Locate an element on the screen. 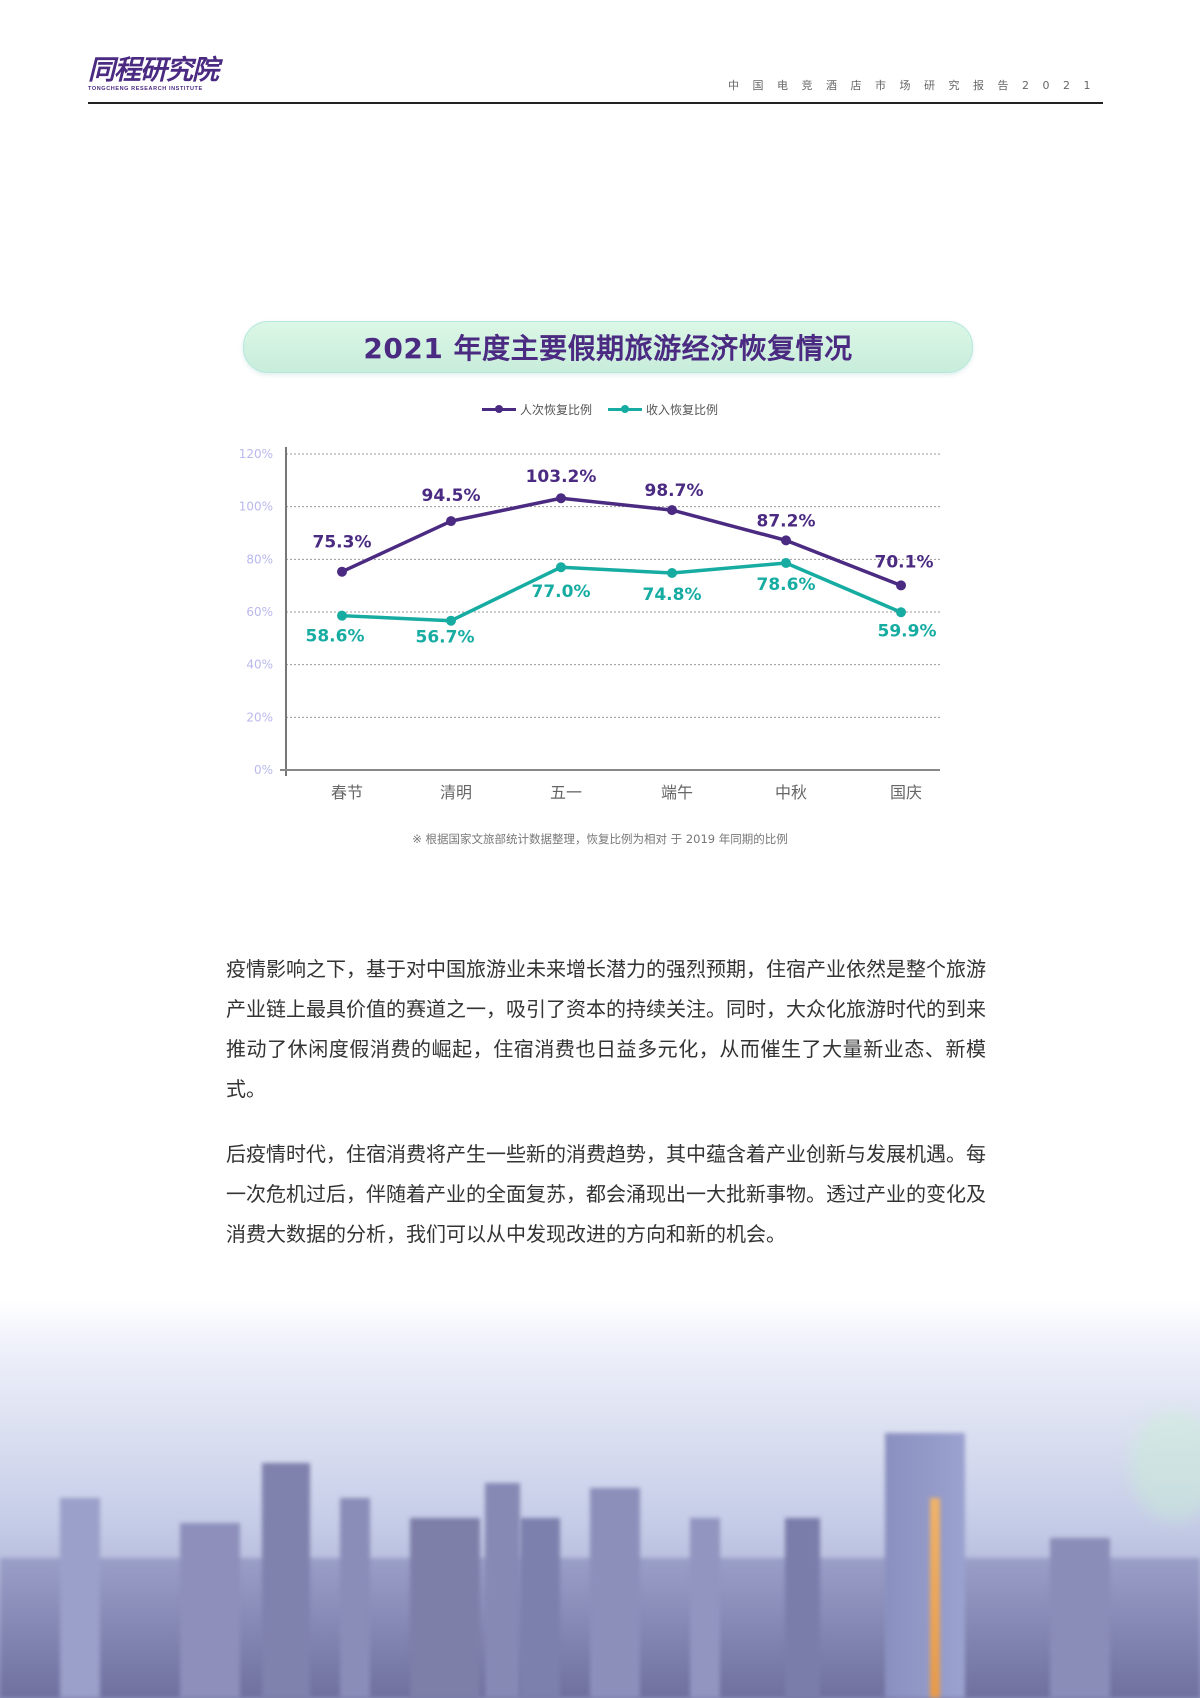 This screenshot has height=1698, width=1200. data-label: 75.3% is located at coordinates (342, 543).